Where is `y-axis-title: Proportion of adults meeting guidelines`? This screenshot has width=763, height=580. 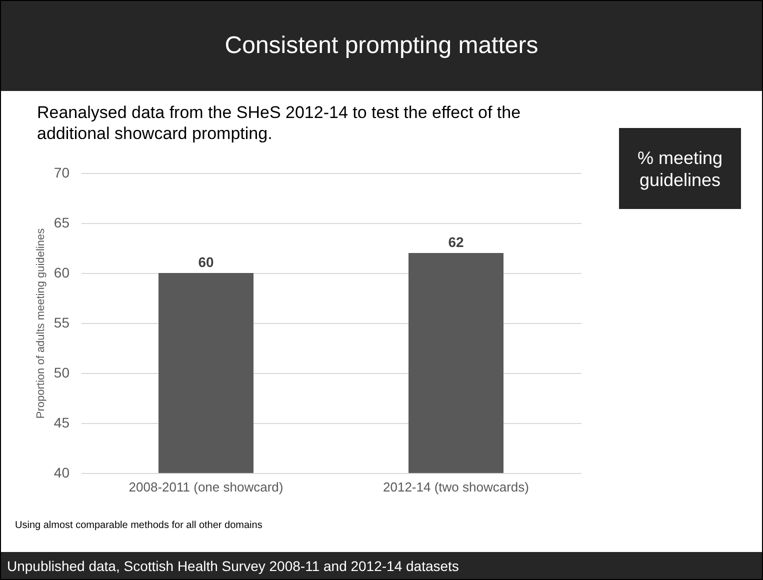 y-axis-title: Proportion of adults meeting guidelines is located at coordinates (40, 323).